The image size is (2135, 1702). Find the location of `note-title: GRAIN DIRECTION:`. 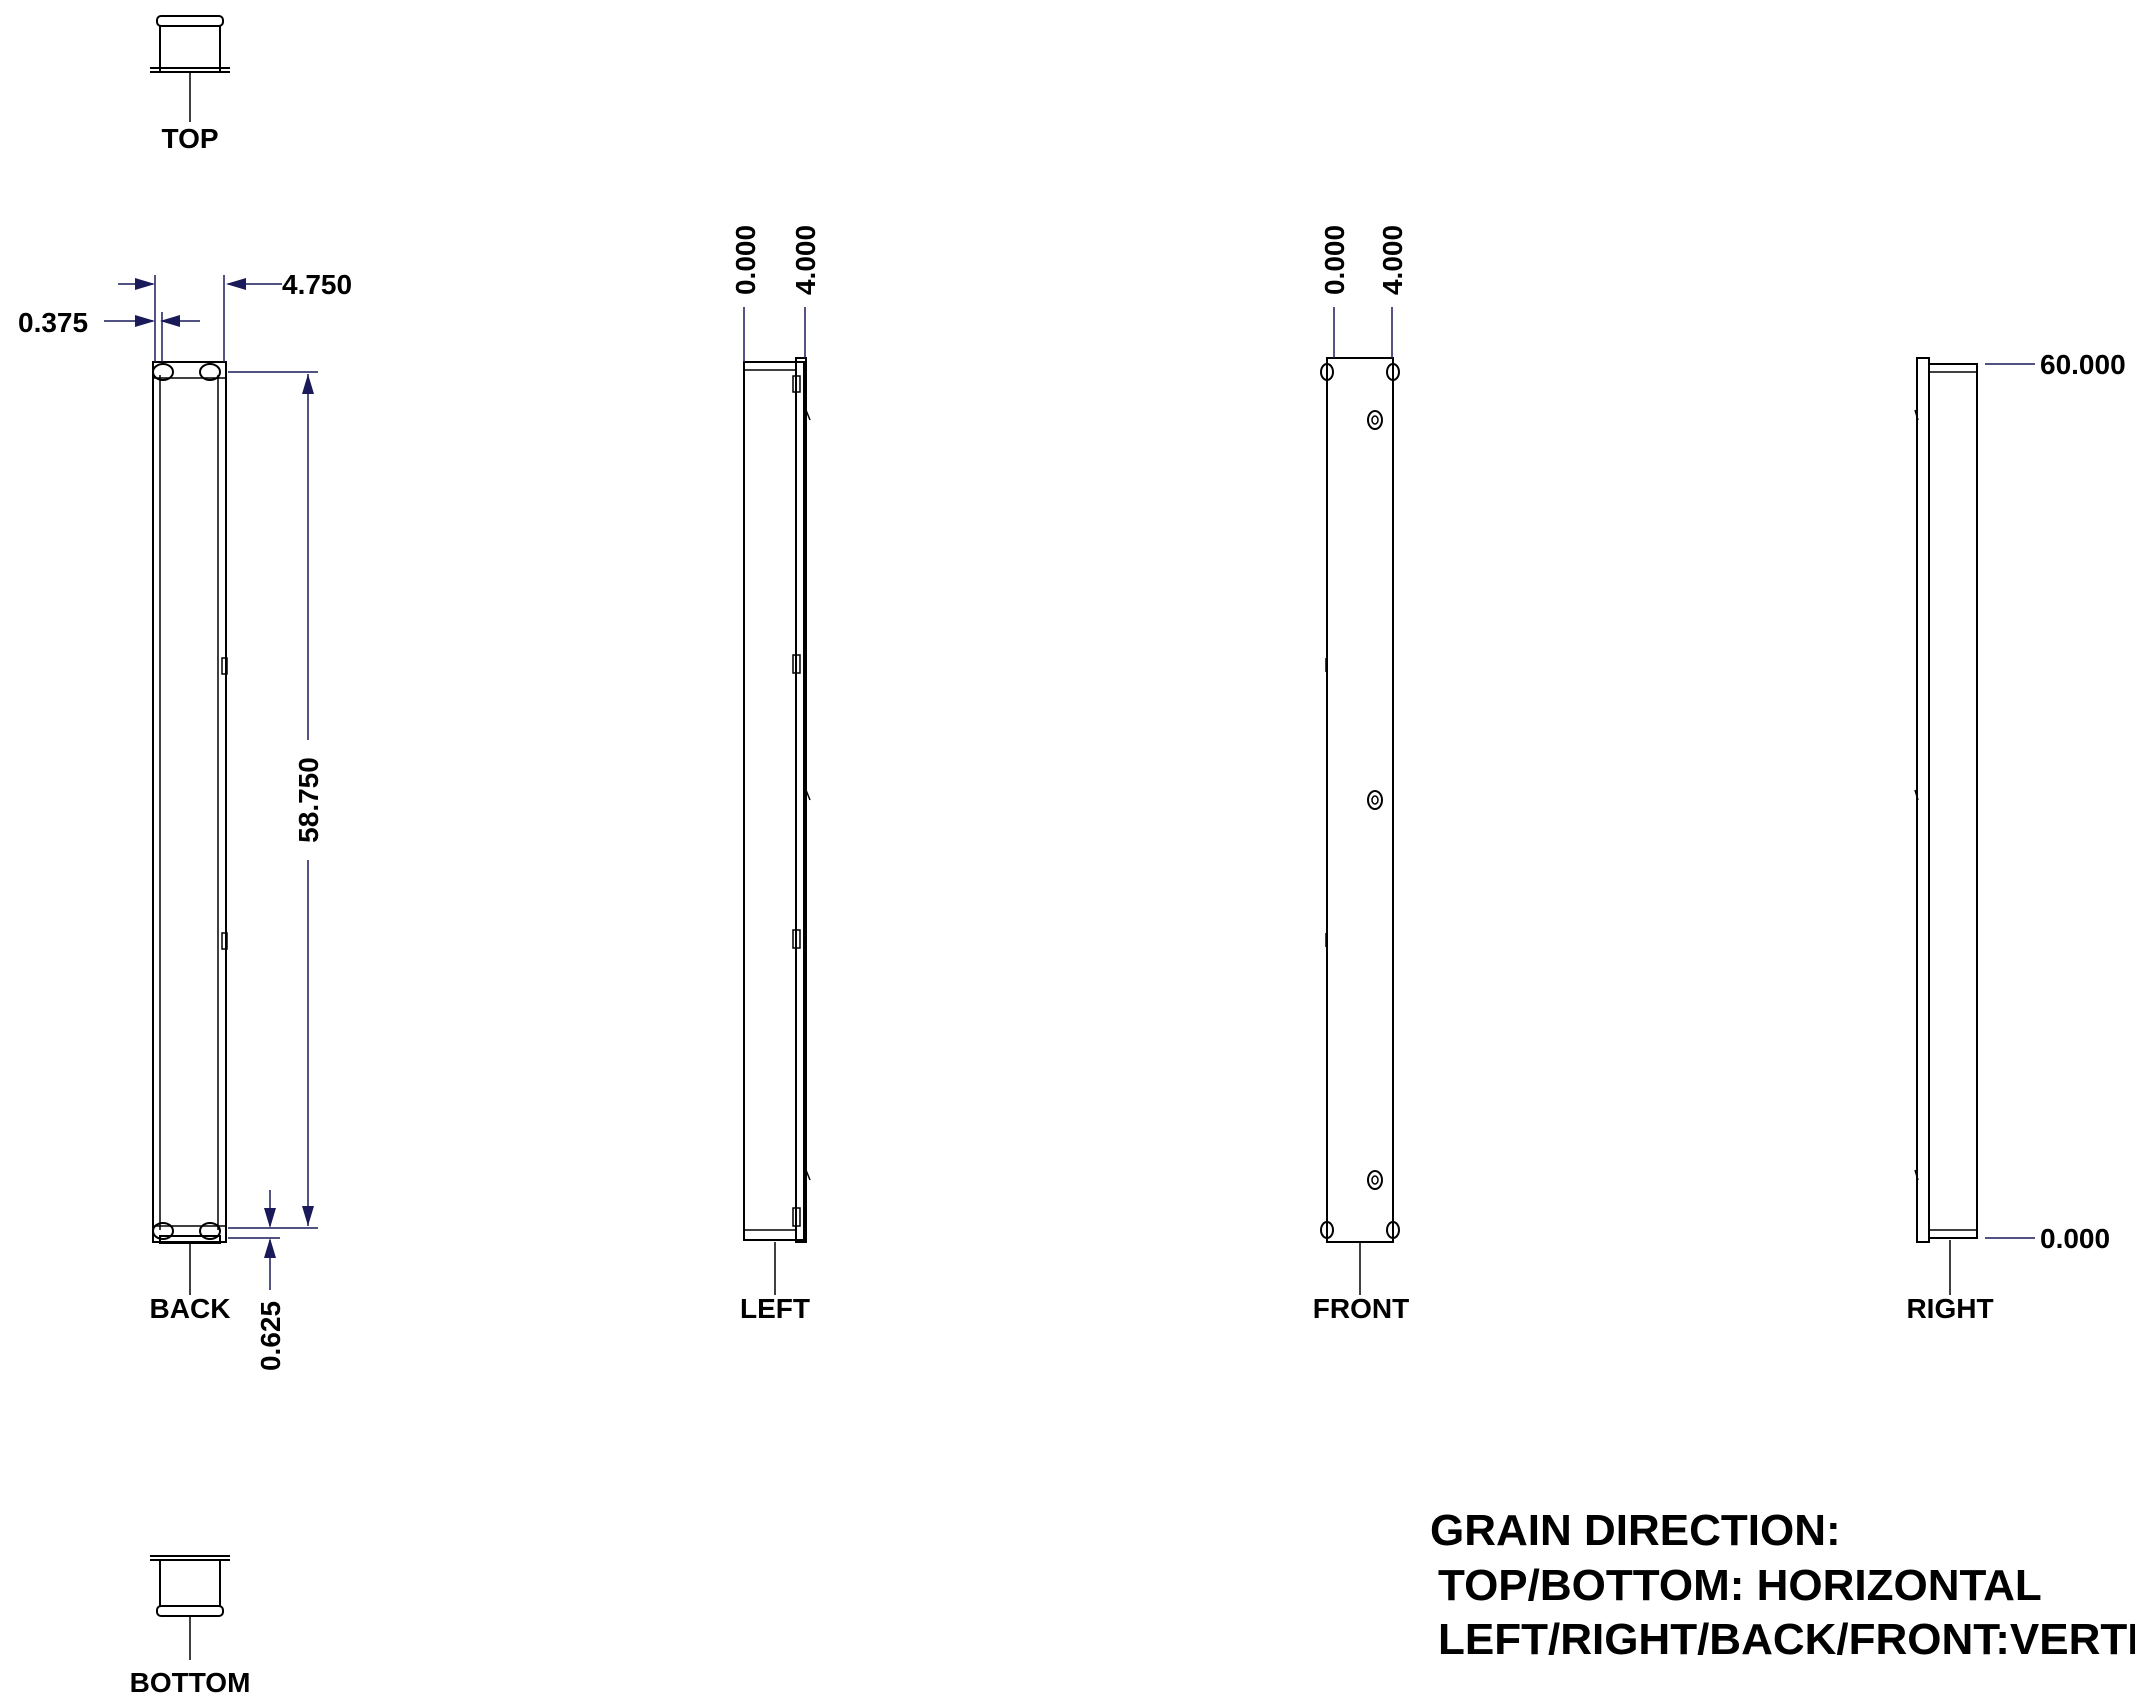

note-title: GRAIN DIRECTION: is located at coordinates (1635, 1530).